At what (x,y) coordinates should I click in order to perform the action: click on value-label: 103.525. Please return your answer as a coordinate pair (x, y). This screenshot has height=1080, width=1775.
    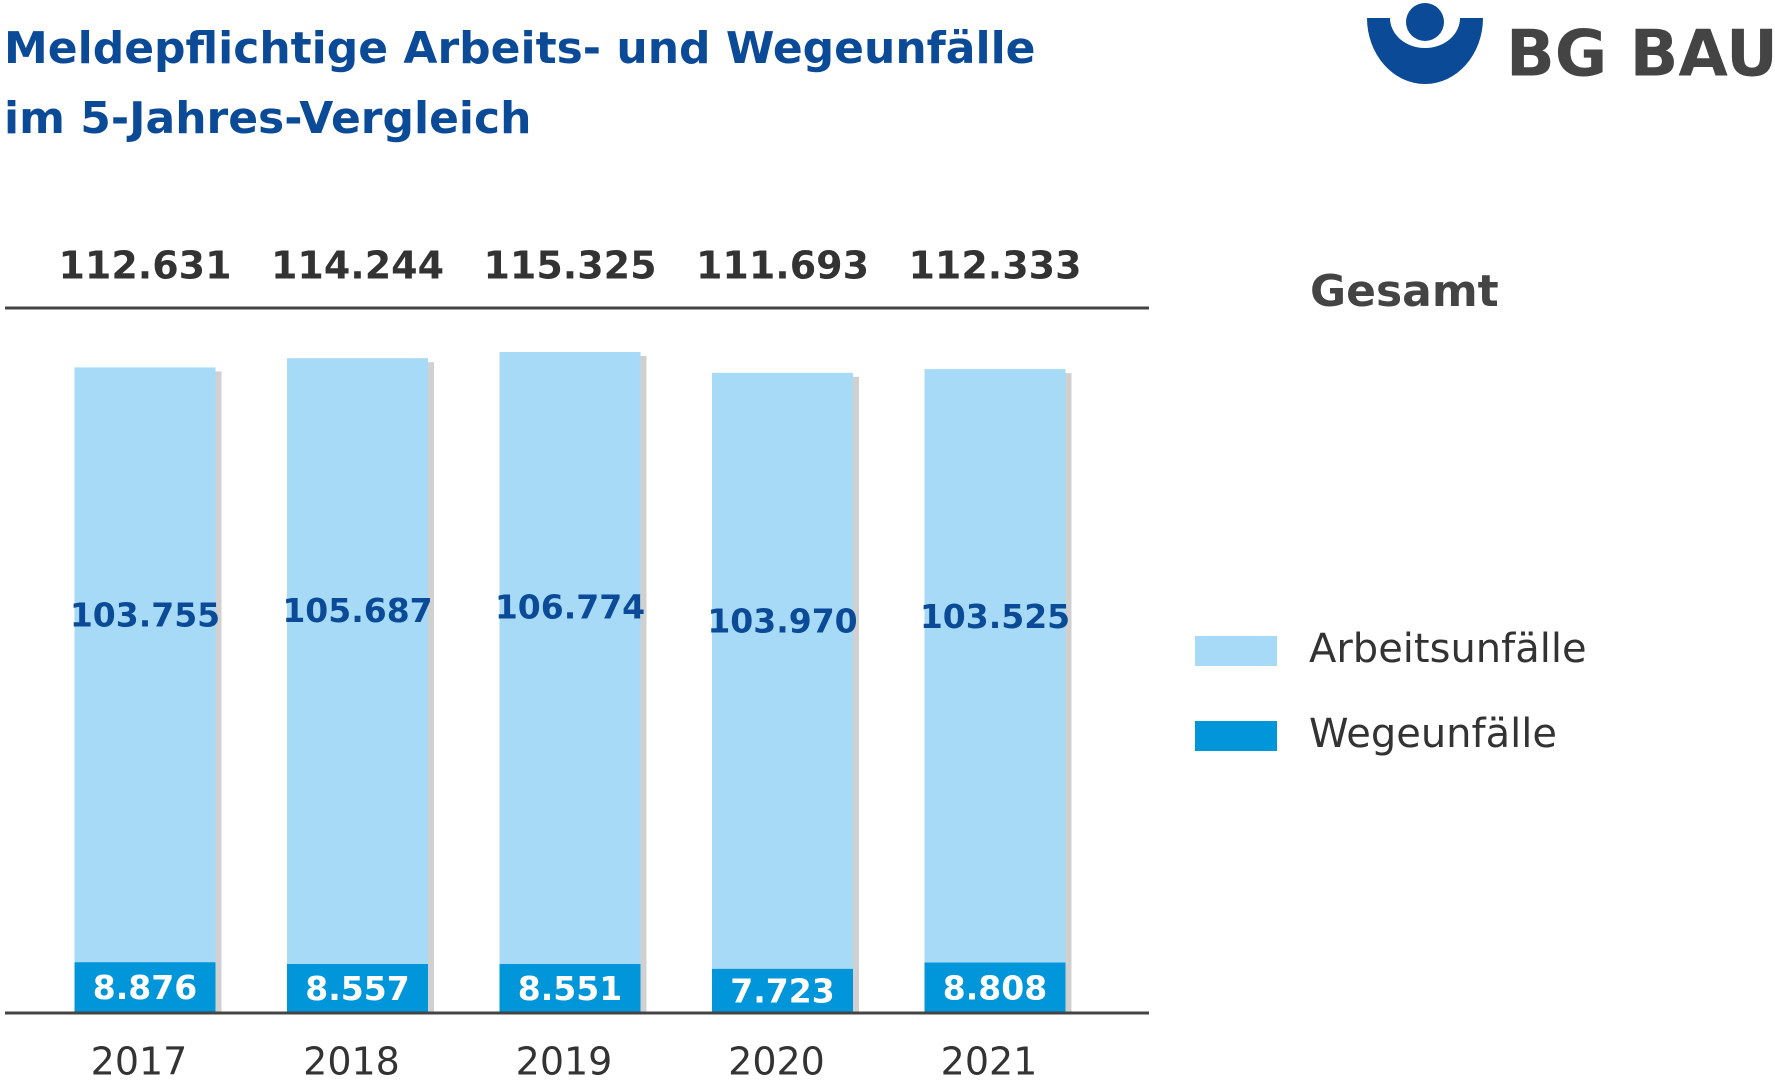
    Looking at the image, I should click on (995, 616).